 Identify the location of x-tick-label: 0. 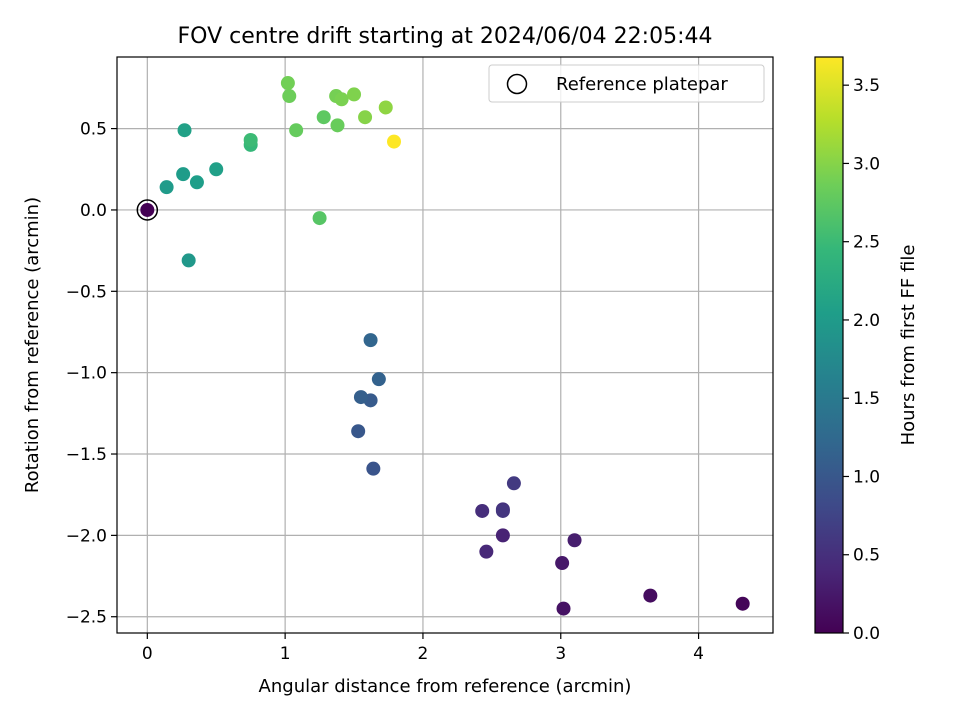
(147, 654).